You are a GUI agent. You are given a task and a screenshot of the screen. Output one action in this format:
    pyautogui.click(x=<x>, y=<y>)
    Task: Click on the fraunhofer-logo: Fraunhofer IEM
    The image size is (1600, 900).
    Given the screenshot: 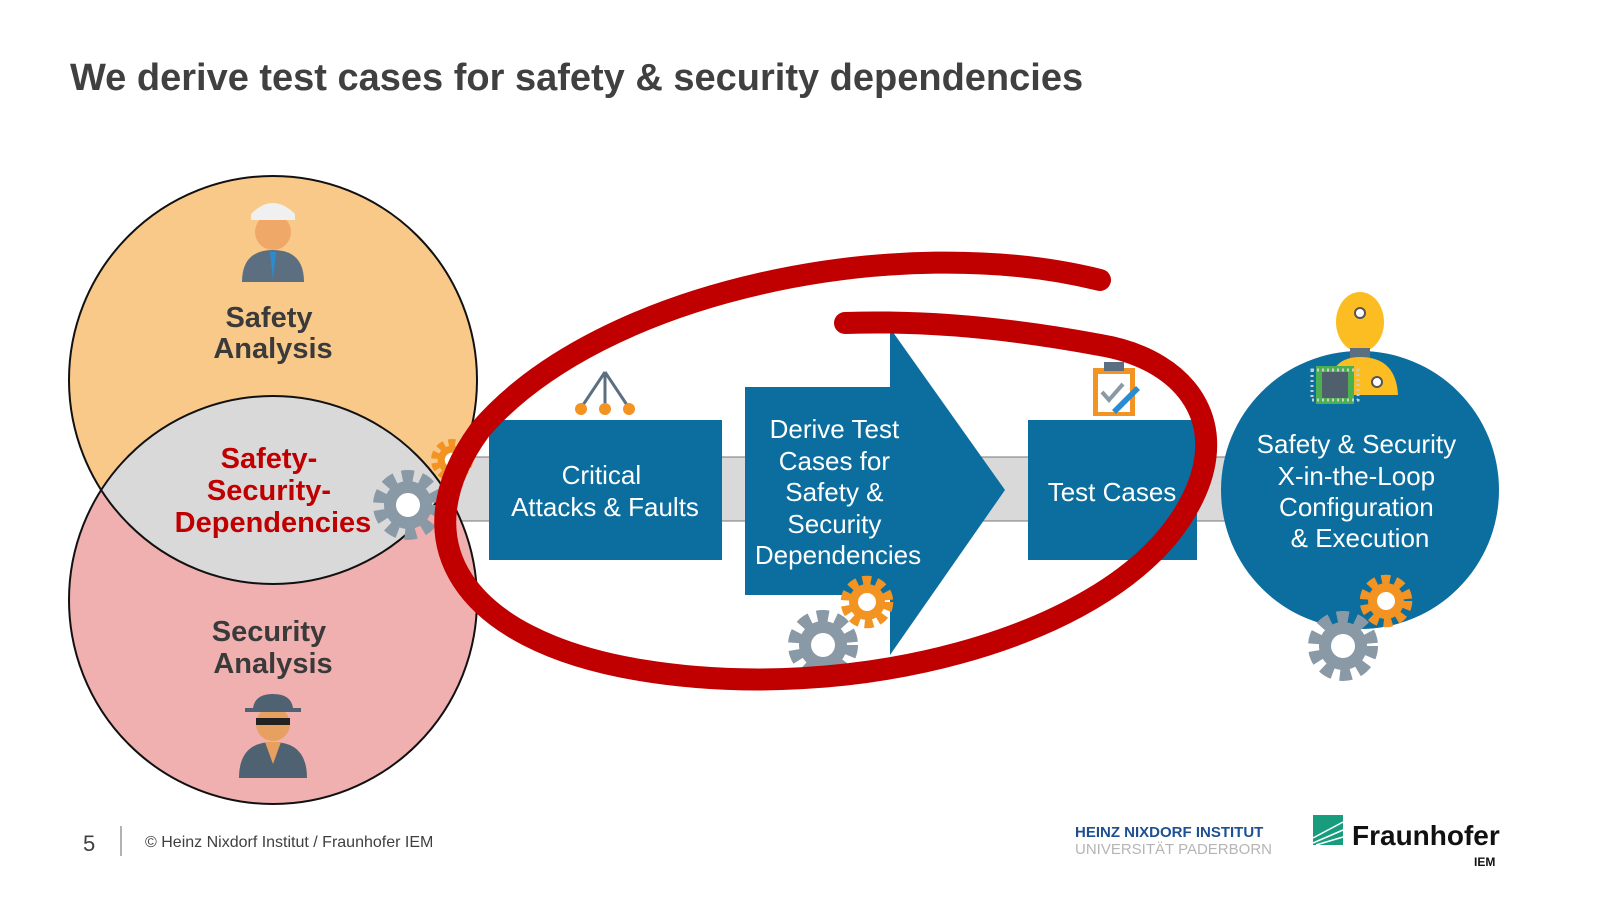 What is the action you would take?
    pyautogui.click(x=1406, y=842)
    